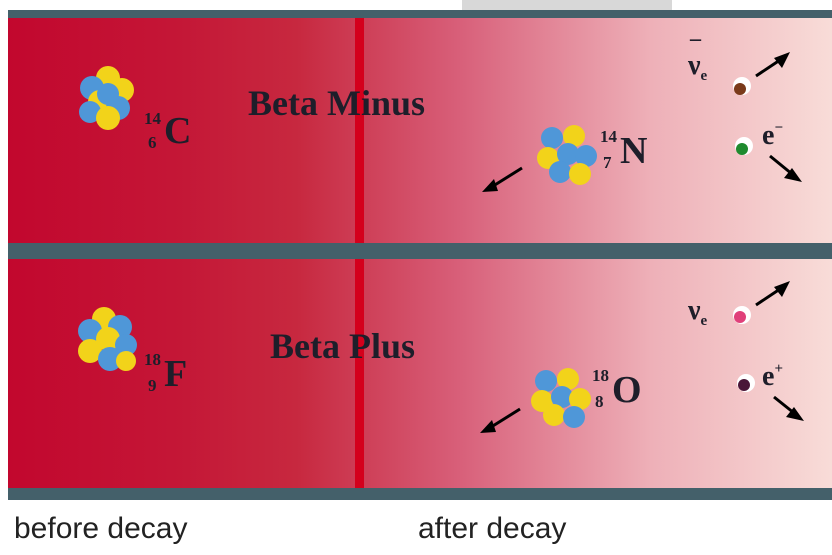 This screenshot has width=832, height=555. I want to click on carbon-mass-number: 14, so click(152, 118).